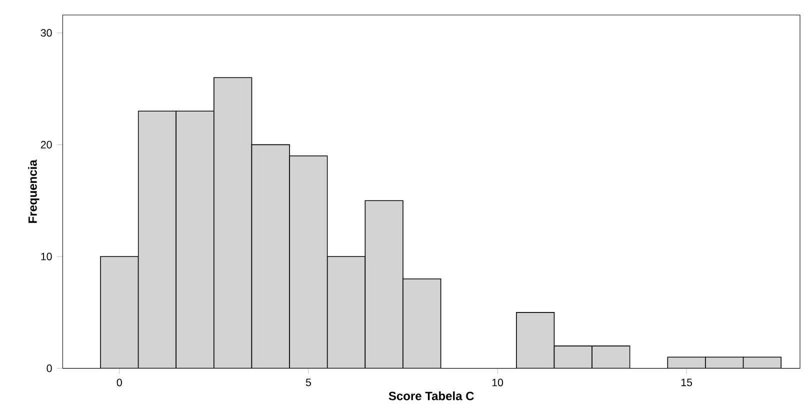 This screenshot has height=405, width=809. I want to click on x-tick-label: 10, so click(498, 382).